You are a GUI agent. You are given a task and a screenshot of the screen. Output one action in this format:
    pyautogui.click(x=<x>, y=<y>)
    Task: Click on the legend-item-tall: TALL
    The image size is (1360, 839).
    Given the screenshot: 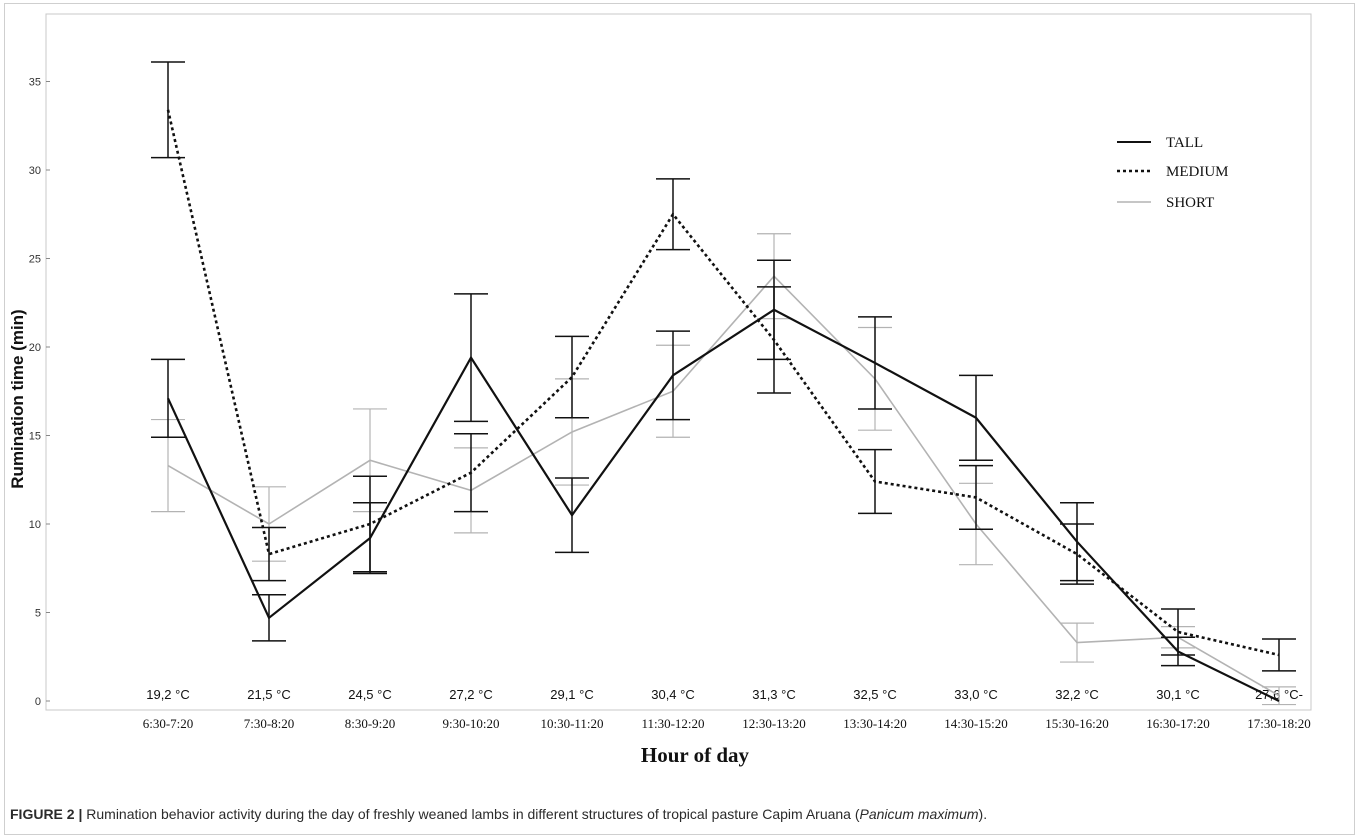 What is the action you would take?
    pyautogui.click(x=1160, y=143)
    